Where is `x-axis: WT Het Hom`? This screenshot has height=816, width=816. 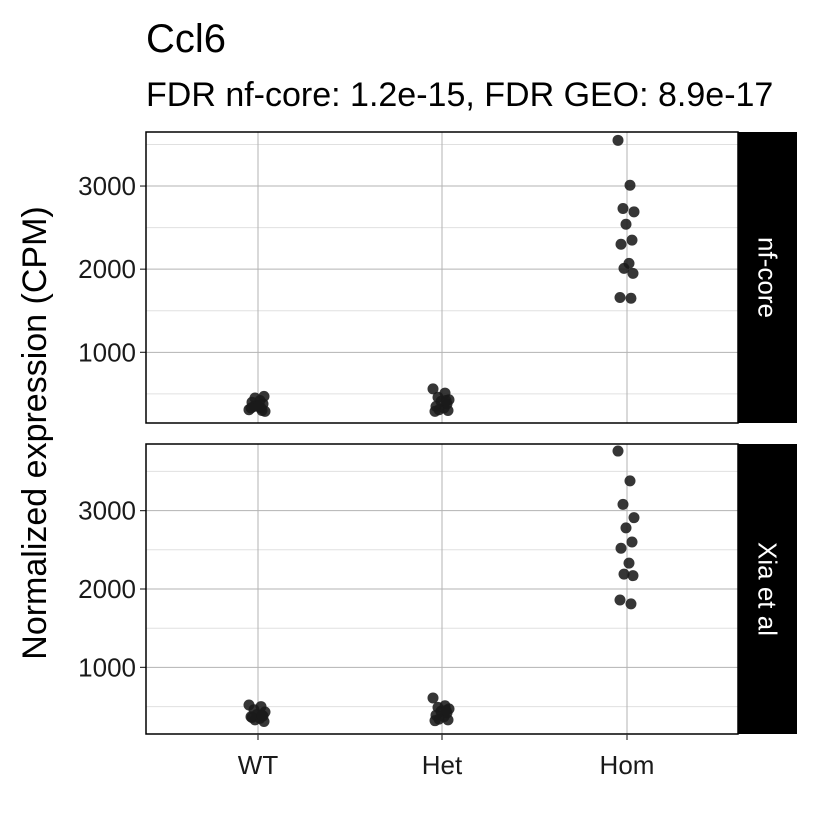 x-axis: WT Het Hom is located at coordinates (446, 757).